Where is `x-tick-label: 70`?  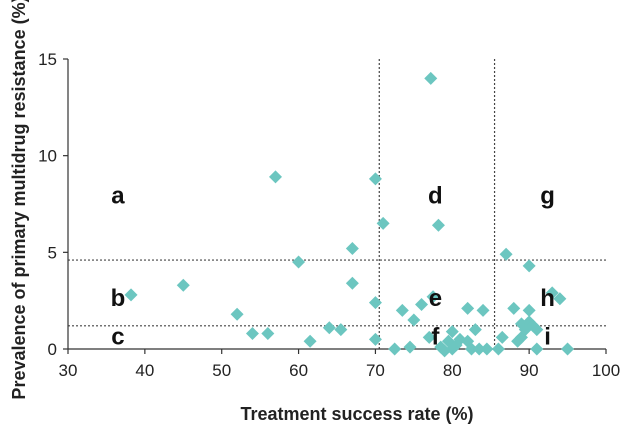
x-tick-label: 70 is located at coordinates (375, 370).